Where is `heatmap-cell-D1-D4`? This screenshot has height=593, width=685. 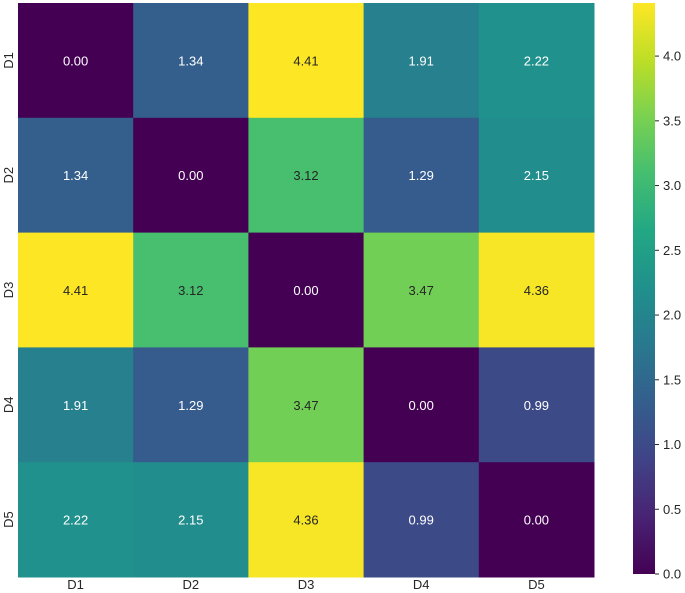 heatmap-cell-D1-D4 is located at coordinates (421, 61).